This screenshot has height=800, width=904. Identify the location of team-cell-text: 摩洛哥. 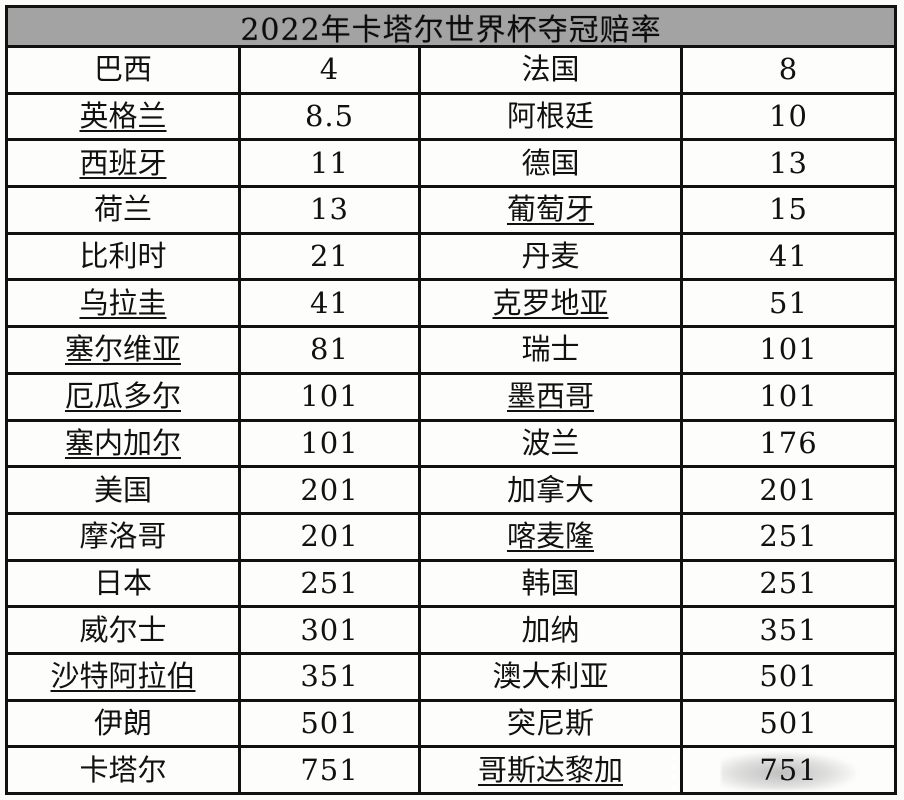
(123, 536).